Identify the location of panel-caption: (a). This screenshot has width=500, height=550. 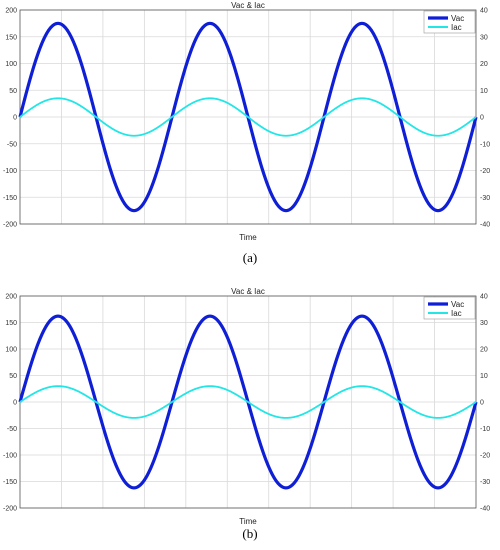
(250, 257).